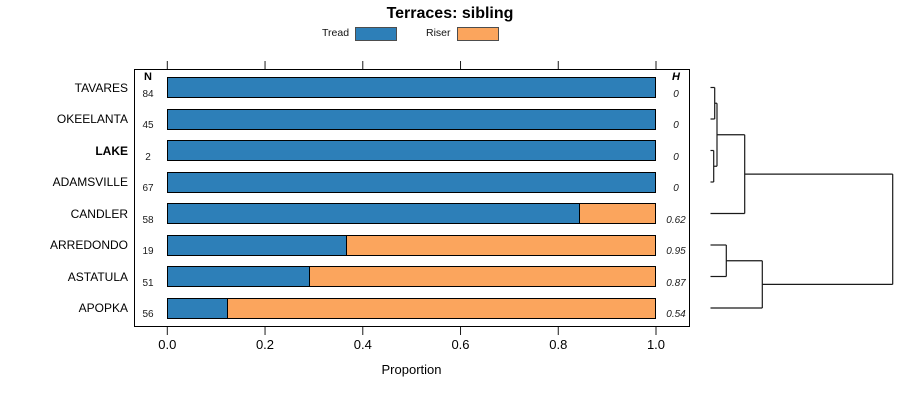 This screenshot has height=400, width=900. What do you see at coordinates (148, 94) in the screenshot?
I see `n-value: 84` at bounding box center [148, 94].